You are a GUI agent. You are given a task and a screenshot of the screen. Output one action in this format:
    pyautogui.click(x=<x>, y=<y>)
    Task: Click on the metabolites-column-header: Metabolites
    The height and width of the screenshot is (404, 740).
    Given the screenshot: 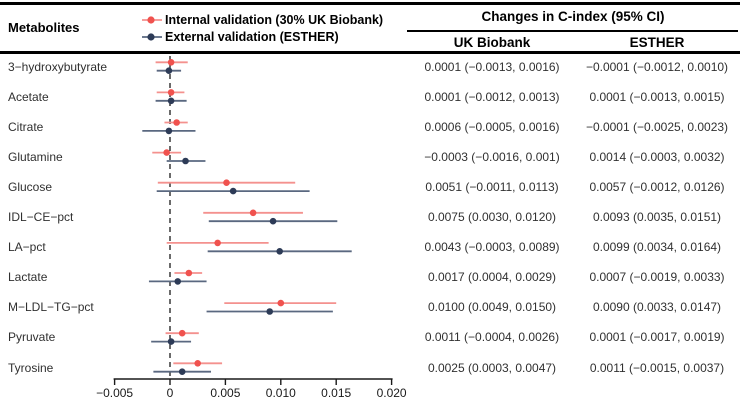 What is the action you would take?
    pyautogui.click(x=44, y=27)
    